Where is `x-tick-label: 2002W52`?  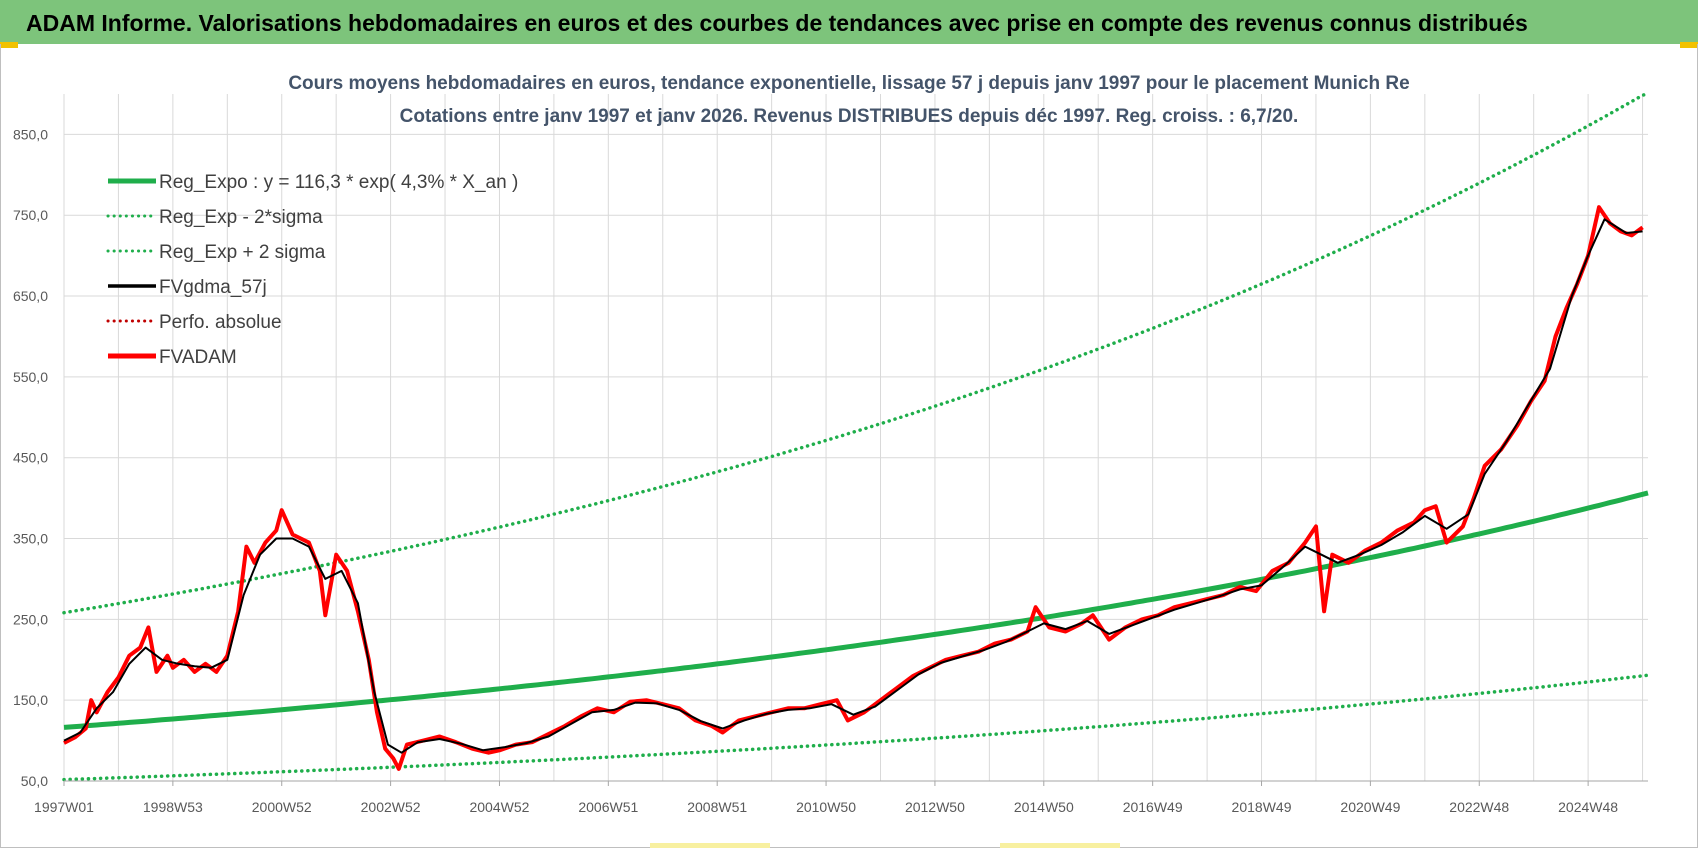
x-tick-label: 2002W52 is located at coordinates (391, 807).